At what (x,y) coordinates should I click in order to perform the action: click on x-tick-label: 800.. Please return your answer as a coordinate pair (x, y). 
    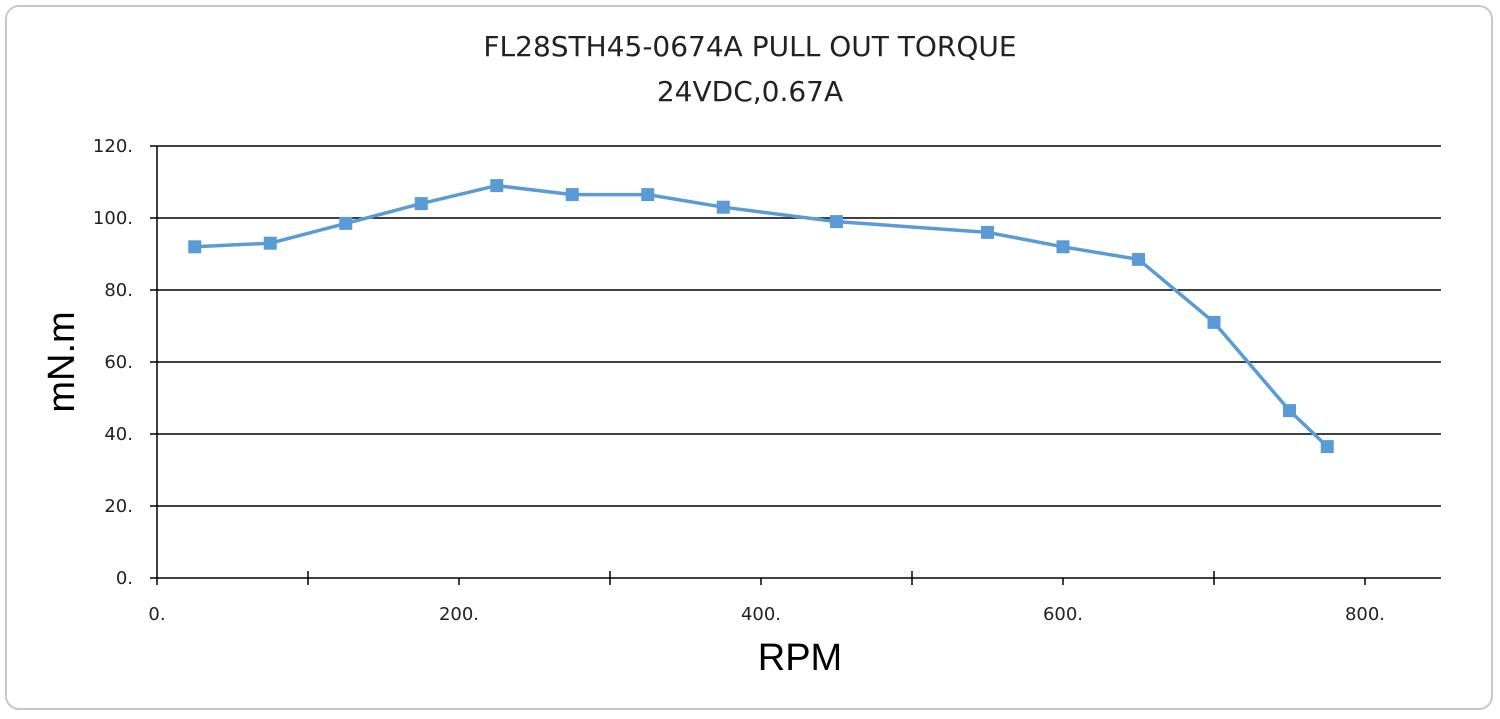
    Looking at the image, I should click on (1365, 614).